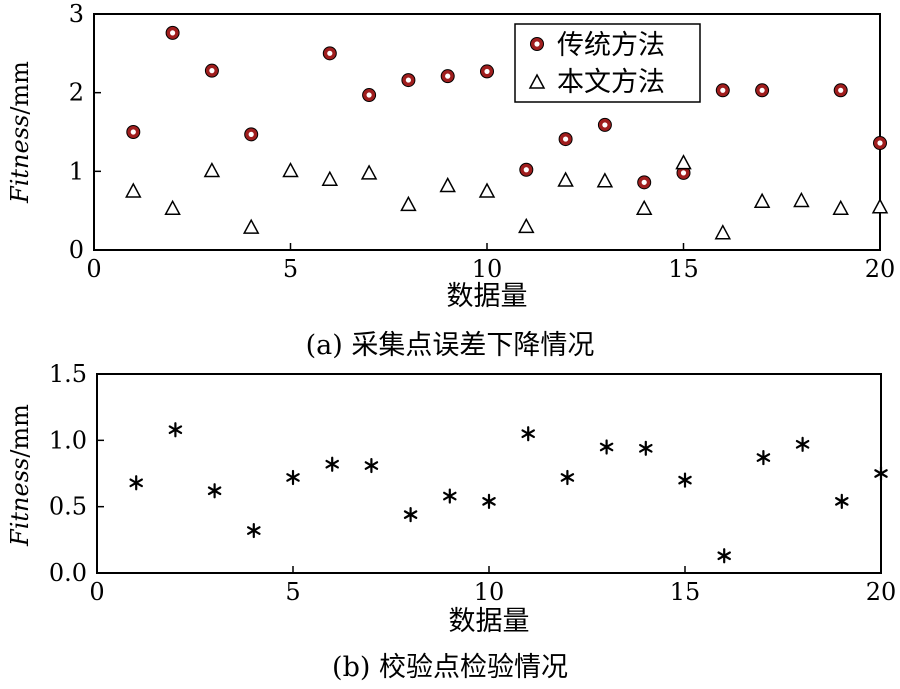 This screenshot has width=900, height=689. Describe the element at coordinates (76, 93) in the screenshot. I see `chart-a-y-tick-label: 2` at that location.